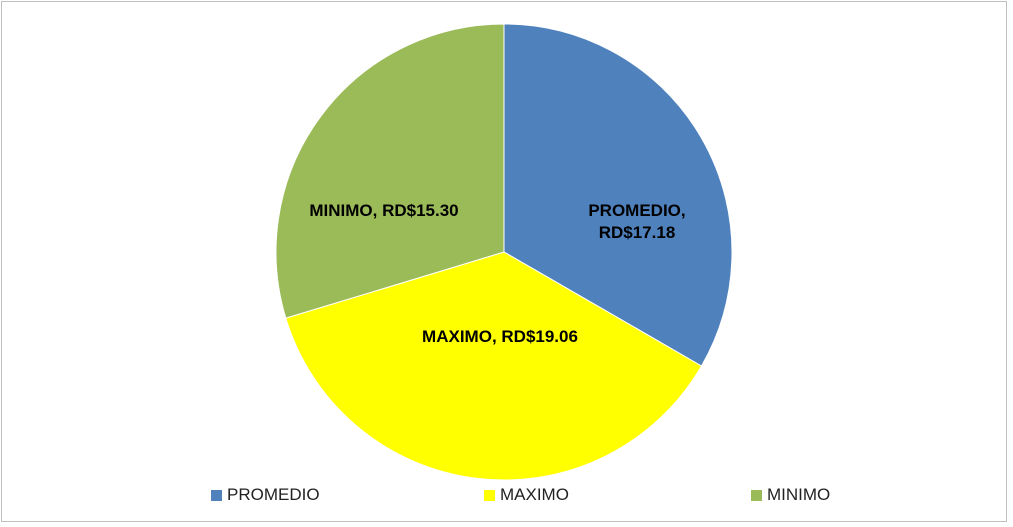 This screenshot has width=1013, height=527. What do you see at coordinates (637, 221) in the screenshot?
I see `data-label: PROMEDIO, RD$17.18` at bounding box center [637, 221].